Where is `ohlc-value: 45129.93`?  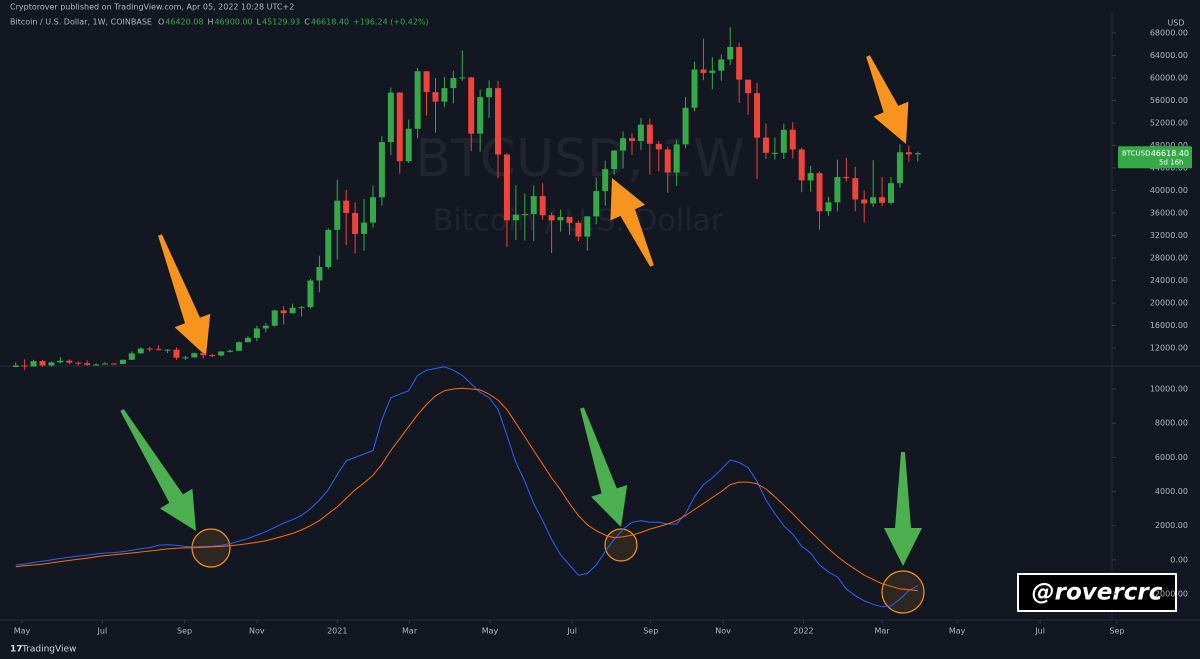 ohlc-value: 45129.93 is located at coordinates (281, 22).